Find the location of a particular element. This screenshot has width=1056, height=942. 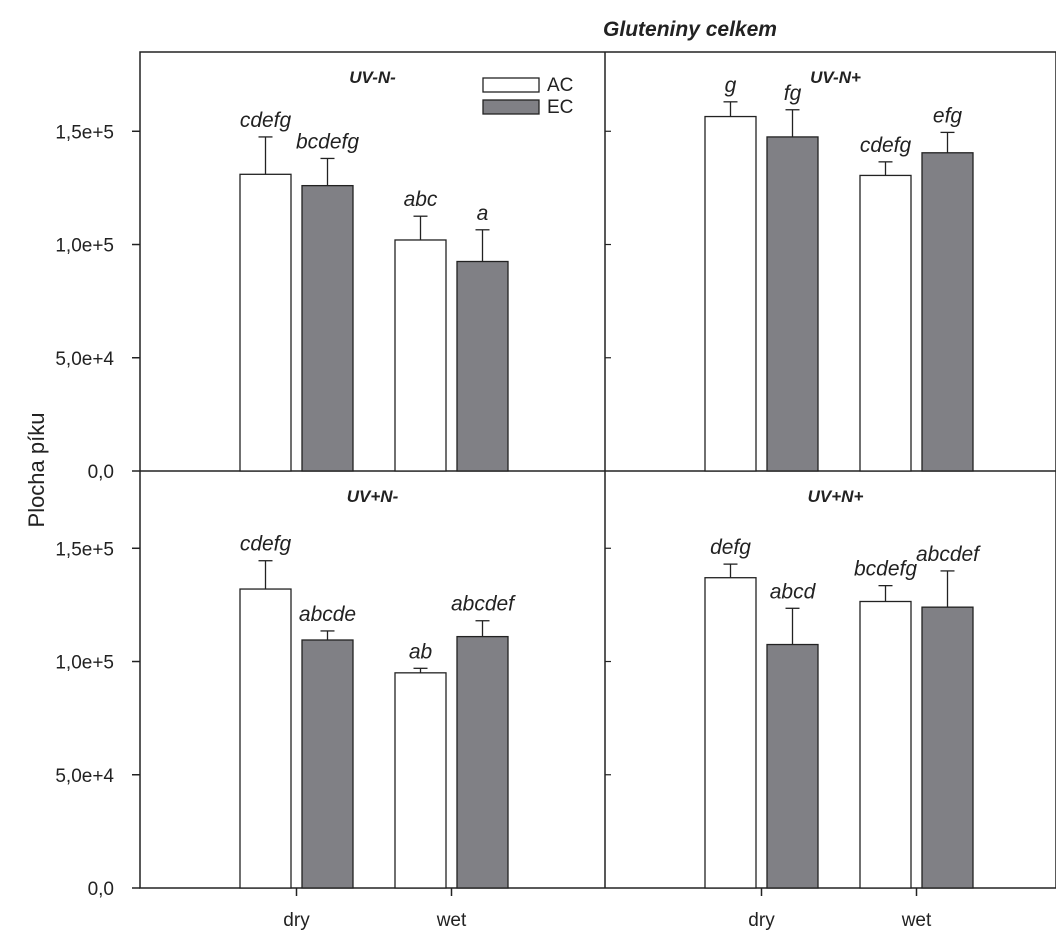

panel-title: UV-N+ is located at coordinates (835, 77).